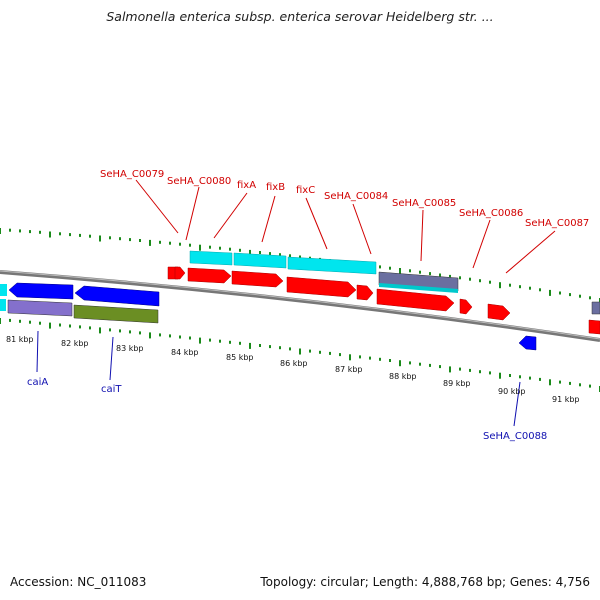  What do you see at coordinates (275, 187) in the screenshot?
I see `gene-label: fixB` at bounding box center [275, 187].